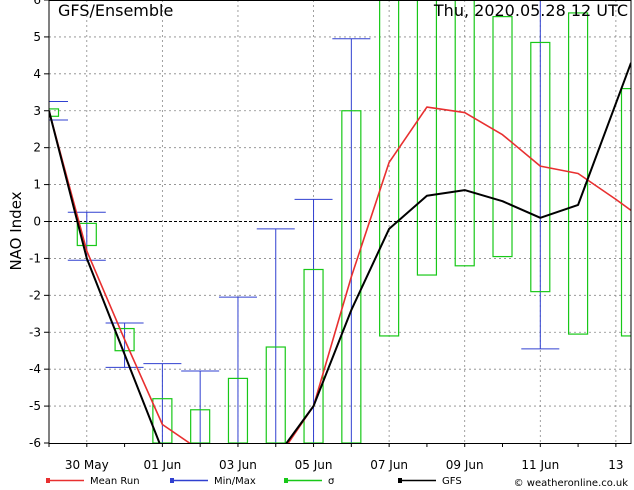 This screenshot has height=490, width=634. I want to click on y-tick-label: 6, so click(37, 3).